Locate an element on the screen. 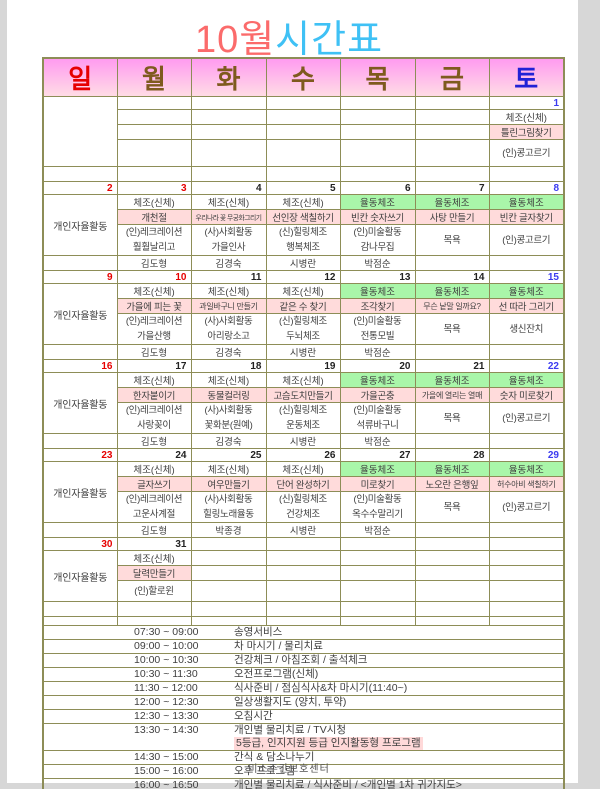 Image resolution: width=600 pixels, height=789 pixels. week-exercise-row: 개인자율활동 체조(신체) is located at coordinates (303, 576).